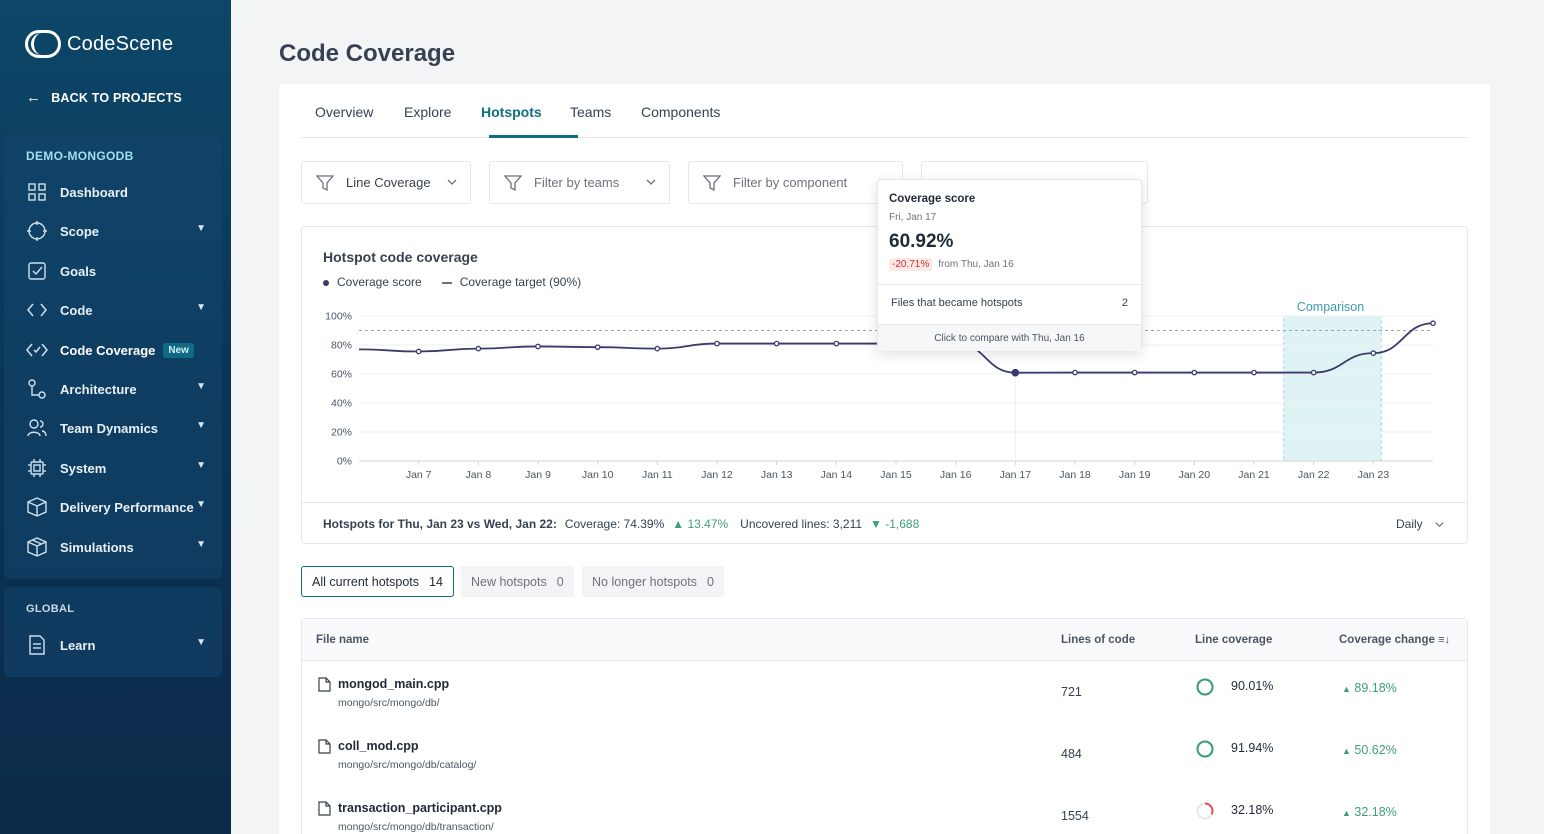 This screenshot has height=834, width=1544. I want to click on project-name: DEMO-MONGODB, so click(80, 156).